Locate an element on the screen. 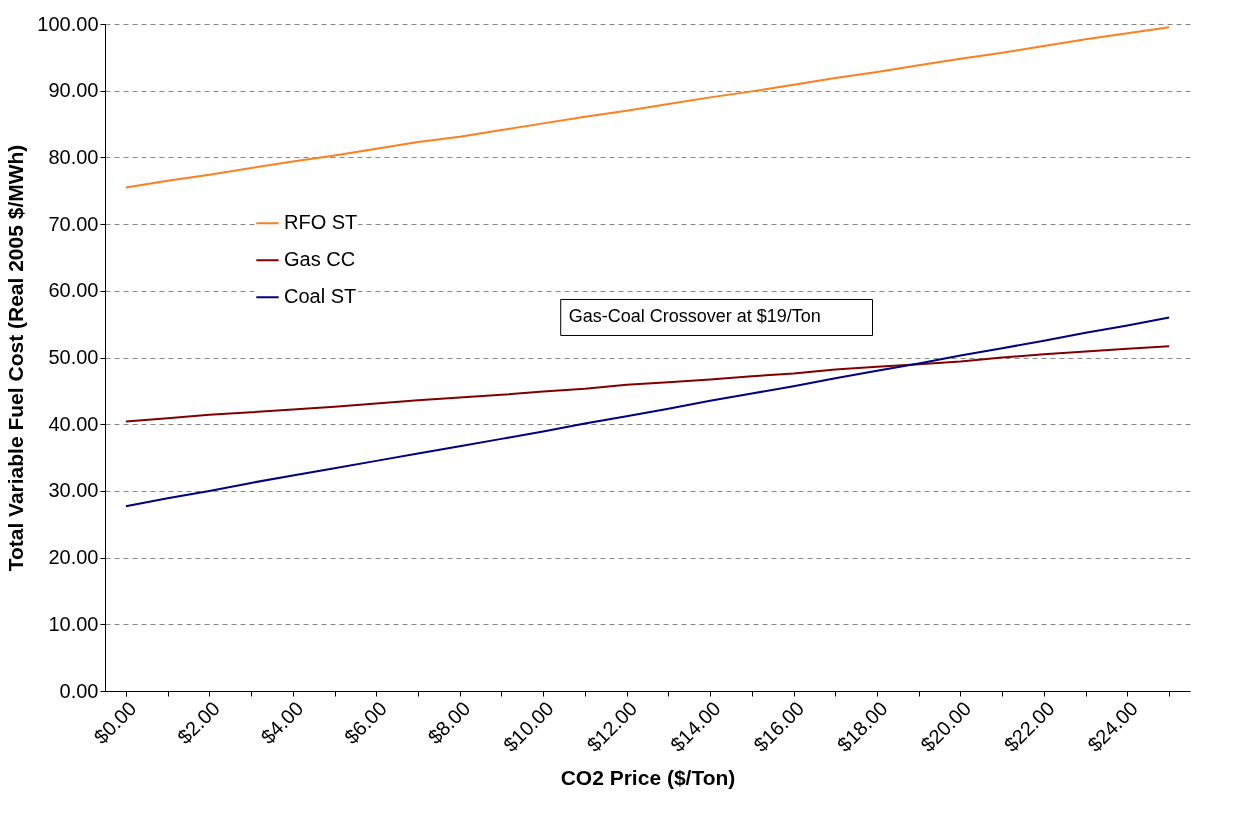 Image resolution: width=1233 pixels, height=834 pixels. y-tick-label: 50.00 is located at coordinates (73, 357).